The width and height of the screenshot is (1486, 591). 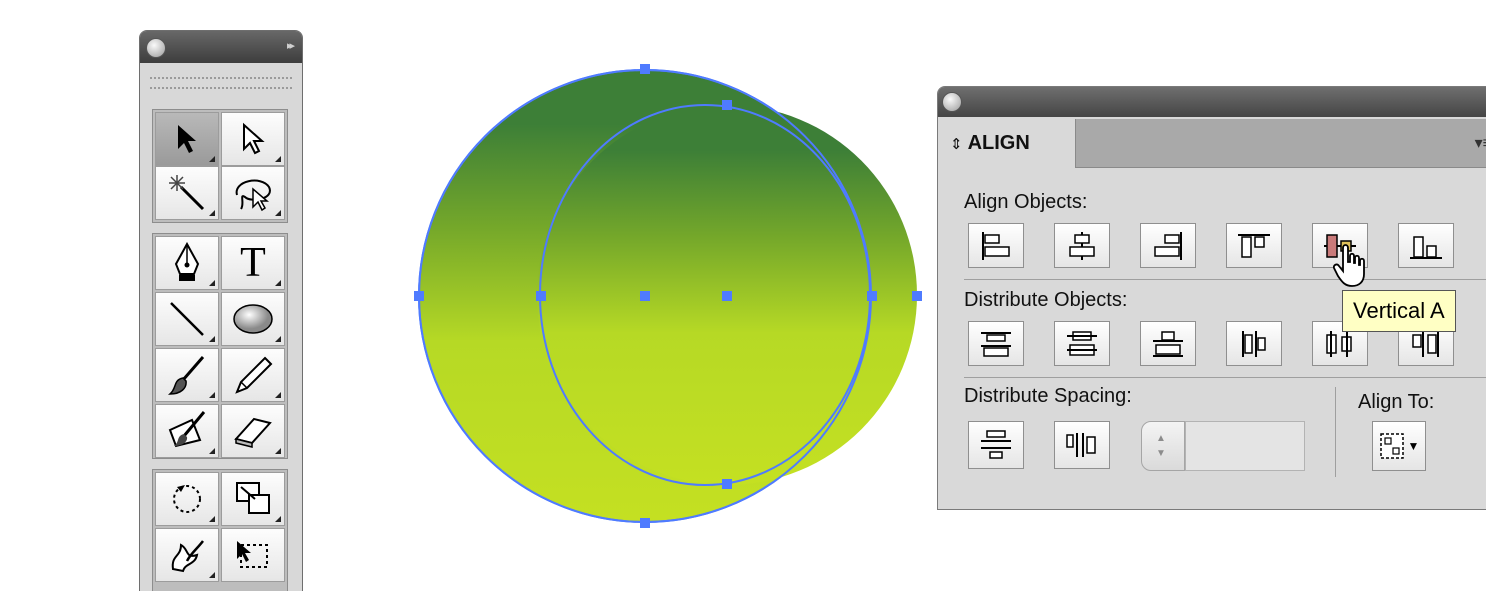 I want to click on blob-brush-tool, so click(x=187, y=431).